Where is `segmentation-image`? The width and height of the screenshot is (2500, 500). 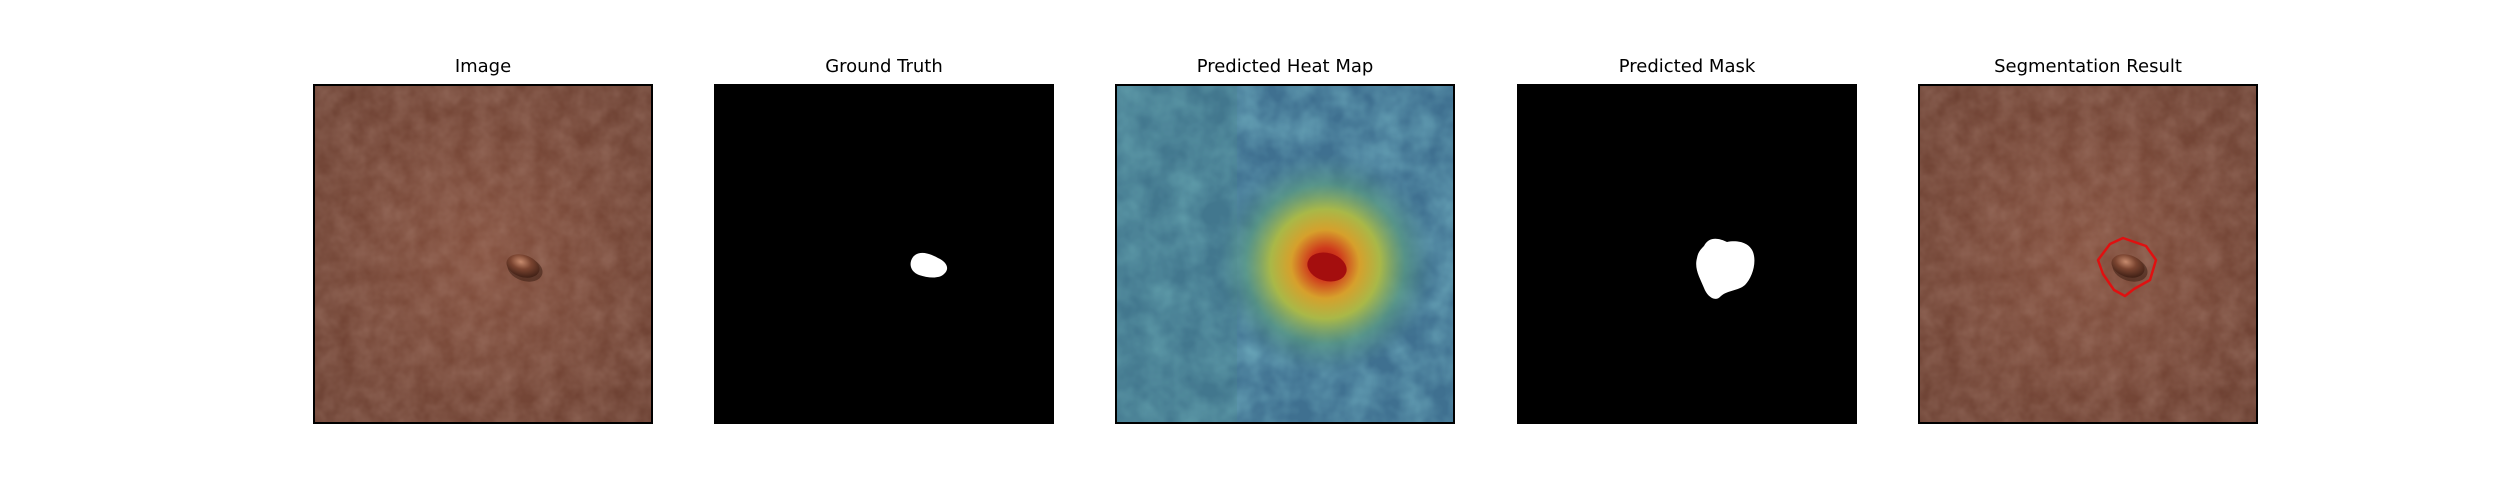
segmentation-image is located at coordinates (2088, 254).